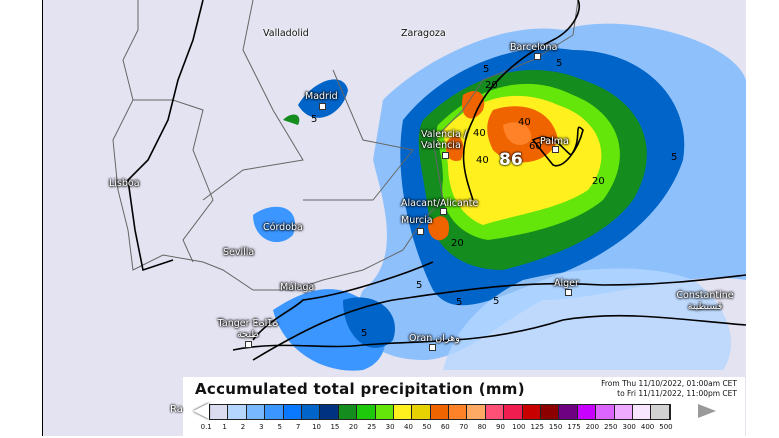 This screenshot has height=438, width=779. I want to click on city-cordoba: Córdoba, so click(283, 227).